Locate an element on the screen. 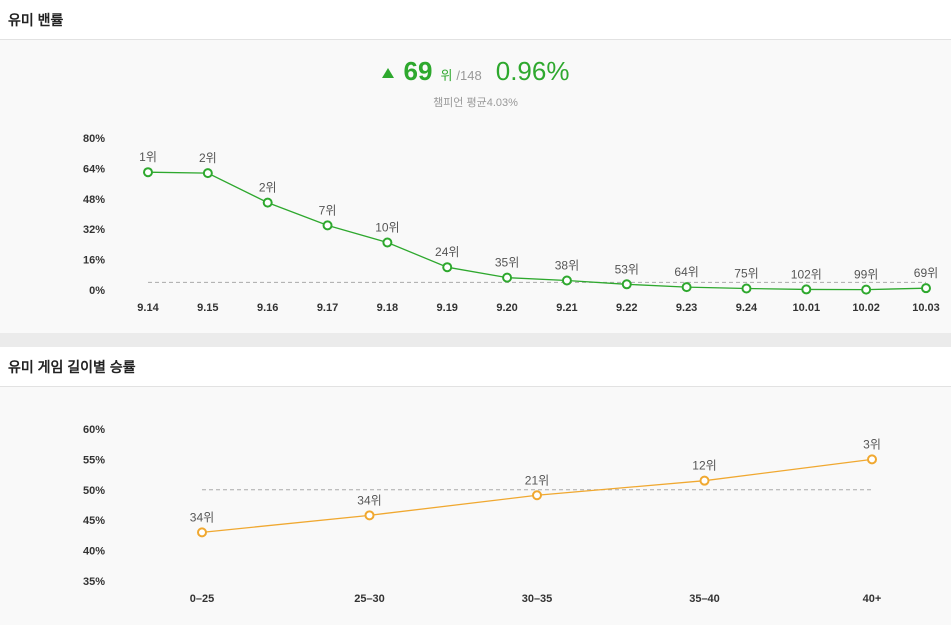 The image size is (951, 625). data-label: 38위 is located at coordinates (567, 266).